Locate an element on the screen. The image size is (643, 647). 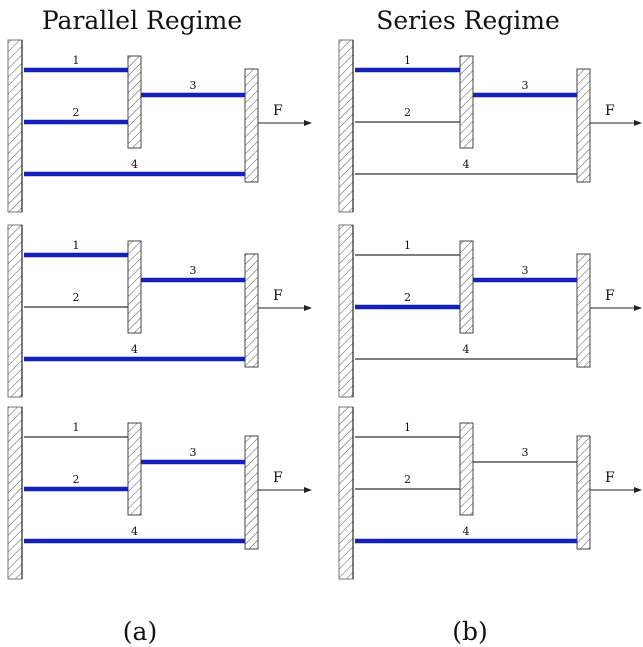
panel-parallel-1: 1 2 3 4 F is located at coordinates (159, 126).